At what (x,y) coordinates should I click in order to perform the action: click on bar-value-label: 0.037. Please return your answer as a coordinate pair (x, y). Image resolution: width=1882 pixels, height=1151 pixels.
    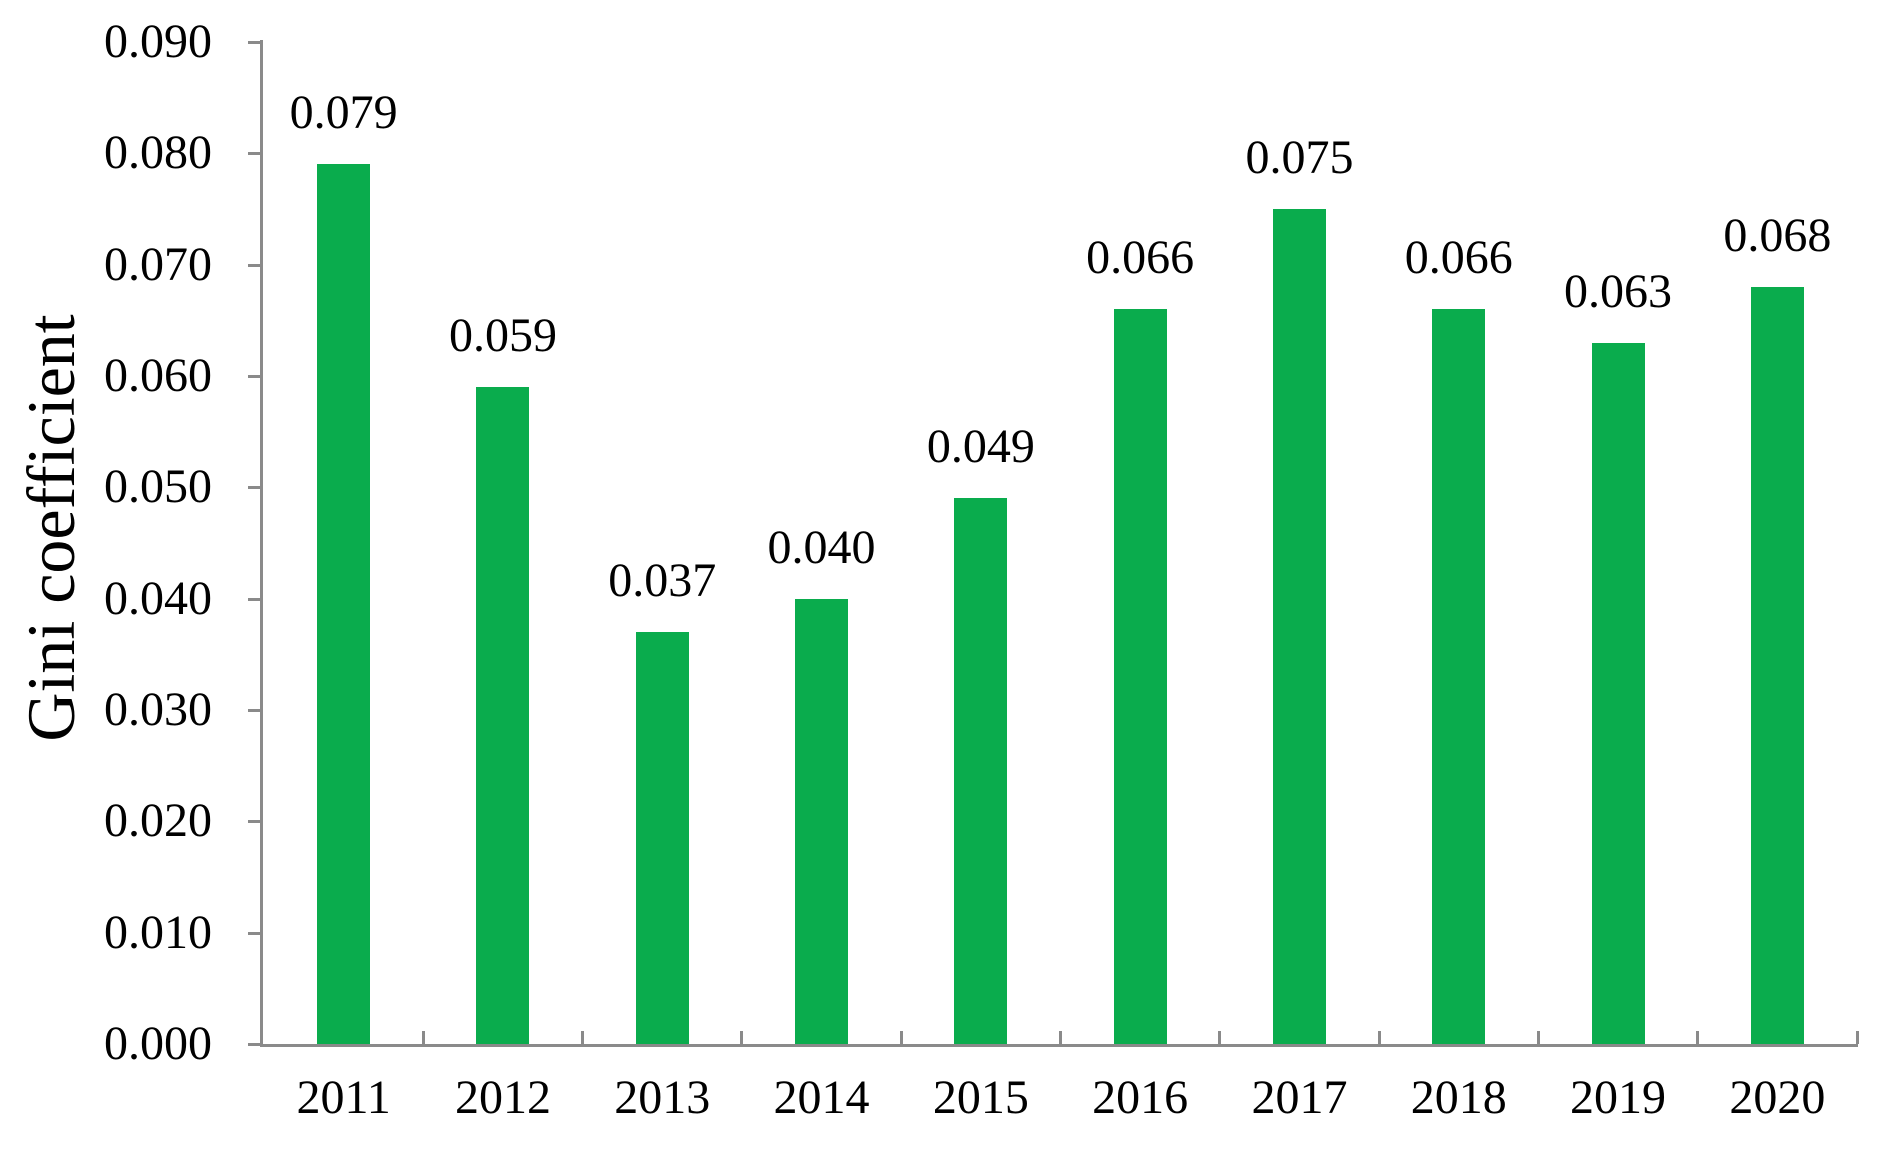
    Looking at the image, I should click on (662, 580).